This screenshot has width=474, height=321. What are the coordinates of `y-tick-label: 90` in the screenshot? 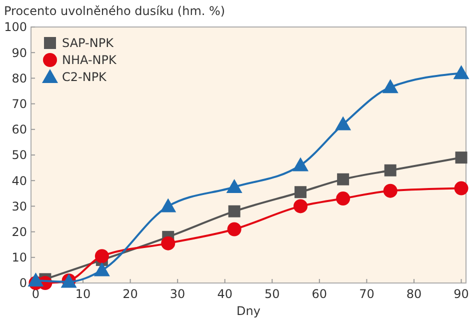 It's located at (19, 53).